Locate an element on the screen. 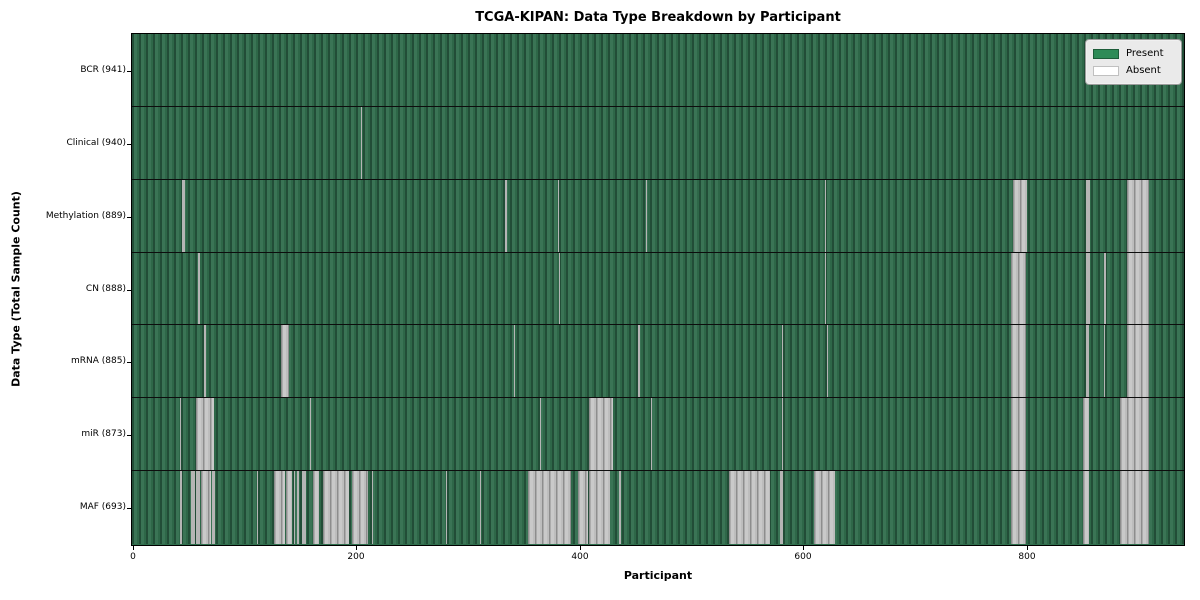  heatmap-row-Methylation is located at coordinates (658, 216).